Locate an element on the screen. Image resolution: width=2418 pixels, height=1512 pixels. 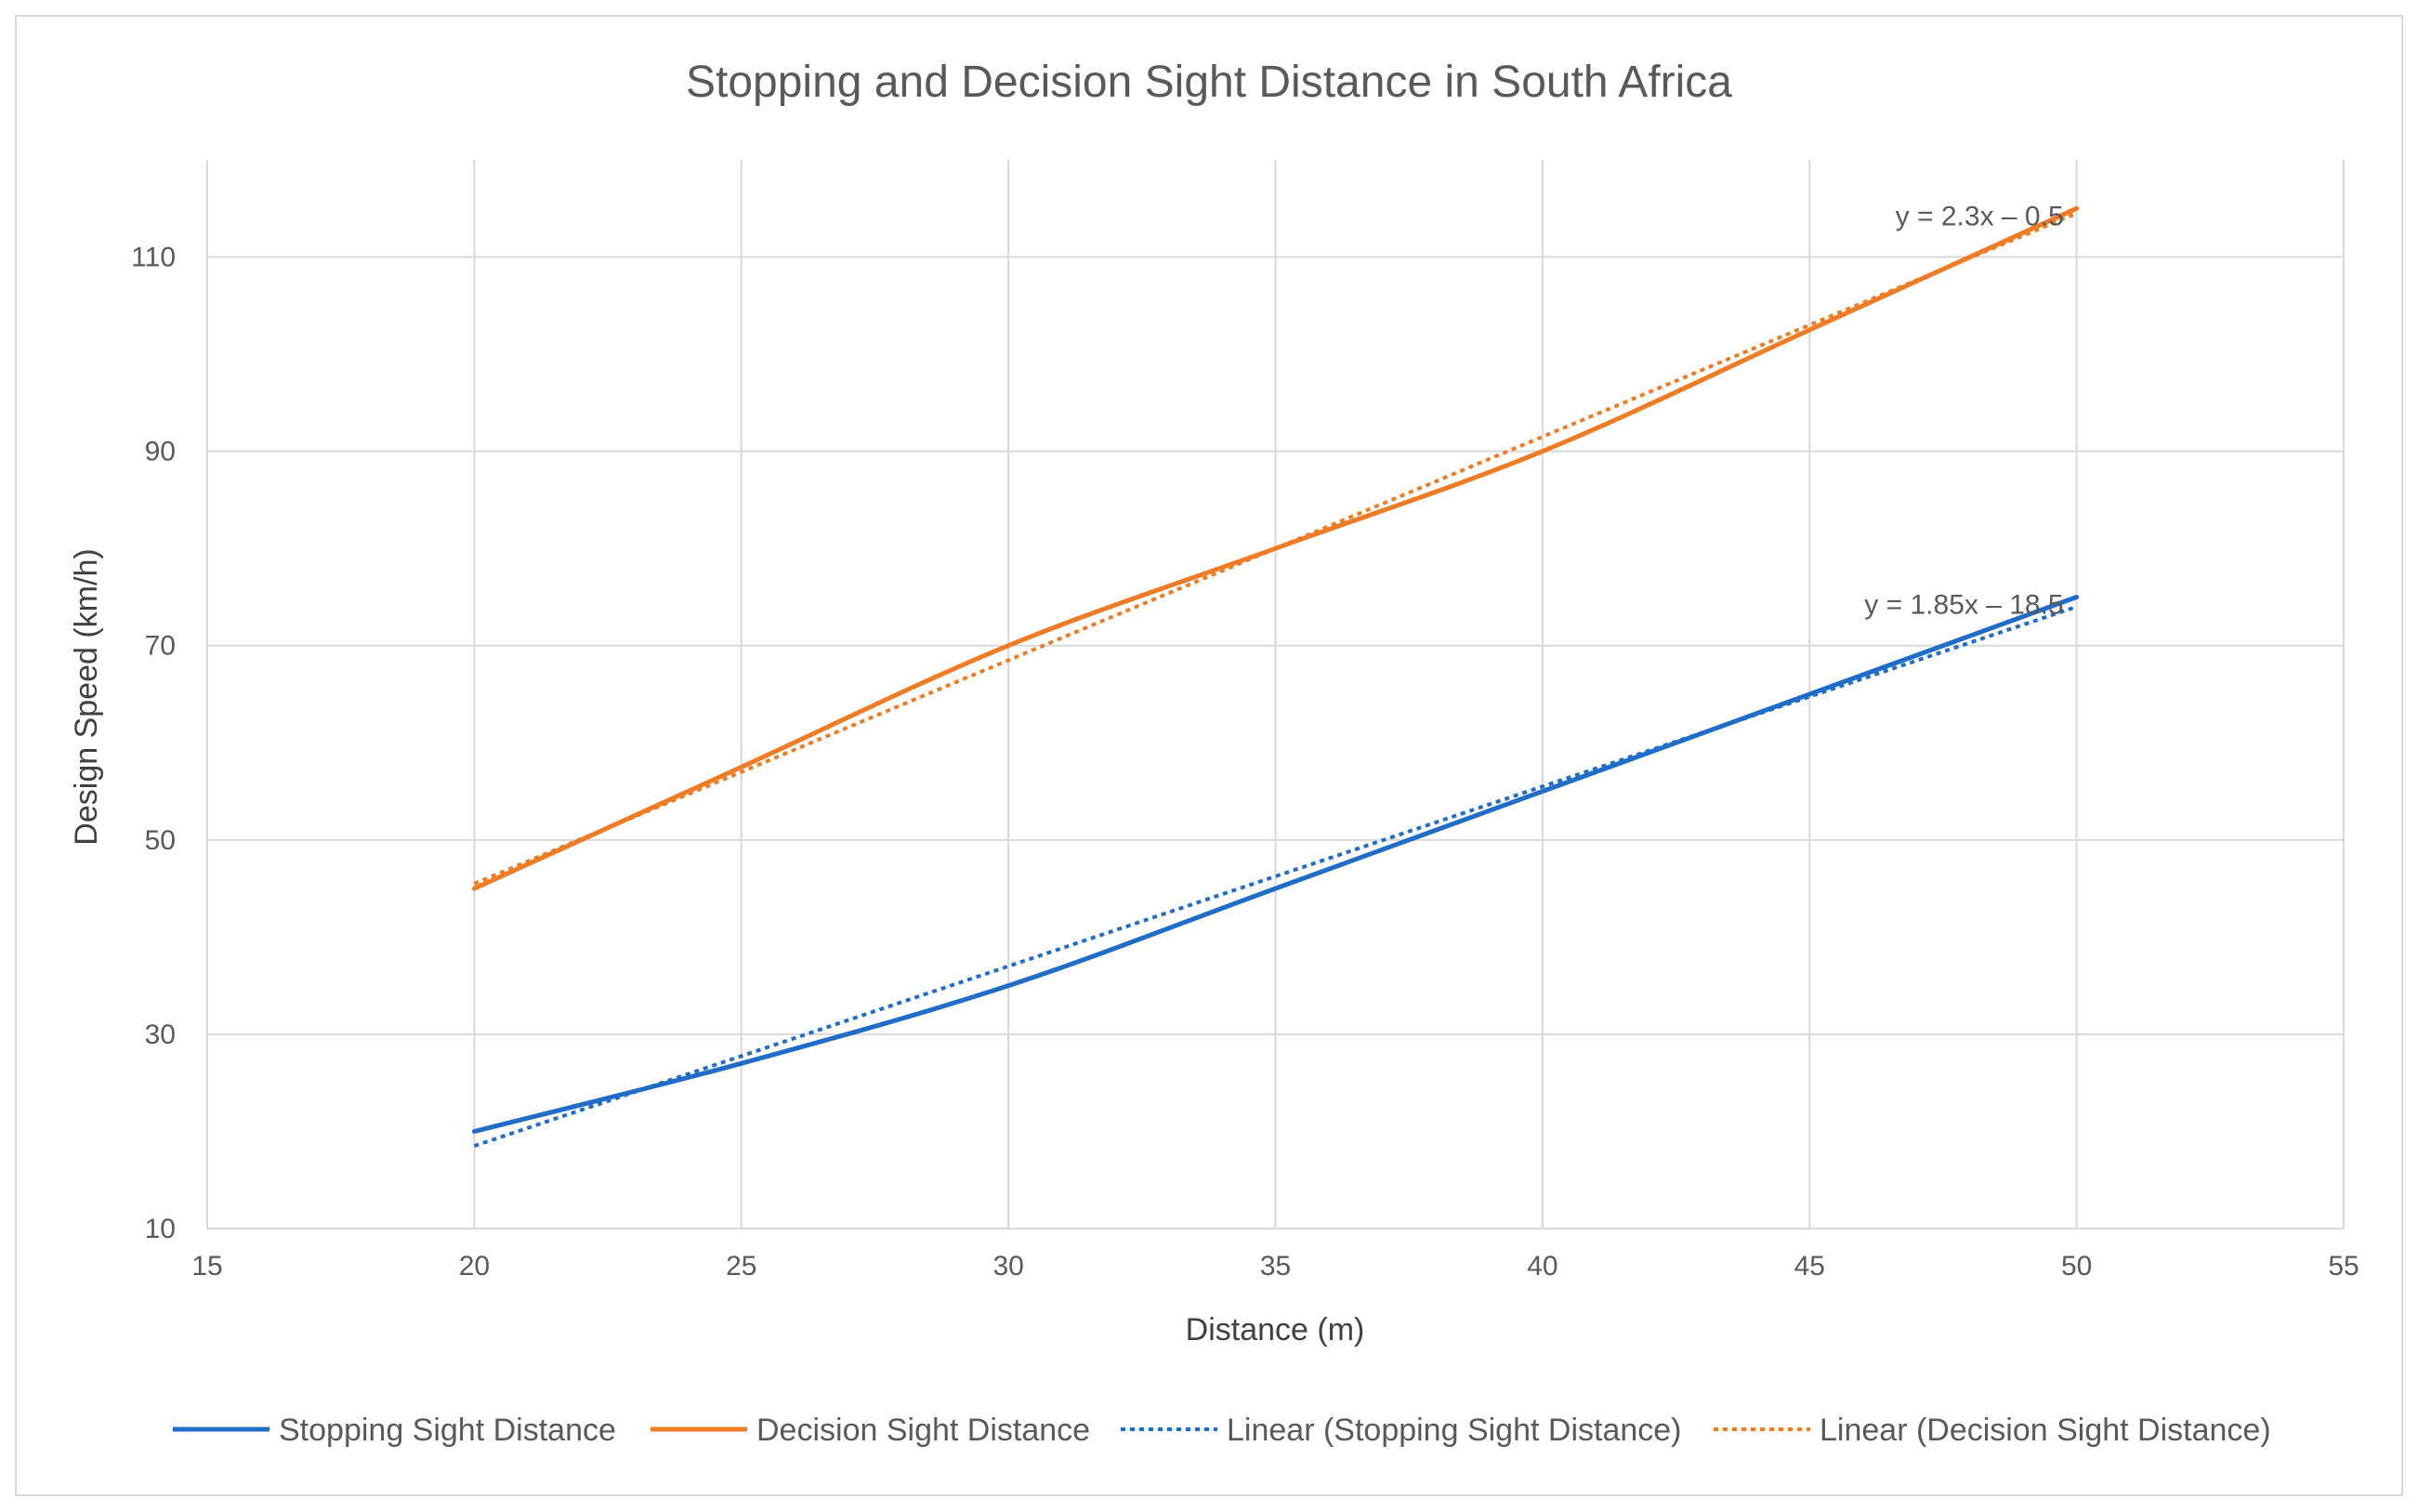
x-tick-label: 30 is located at coordinates (1008, 1267).